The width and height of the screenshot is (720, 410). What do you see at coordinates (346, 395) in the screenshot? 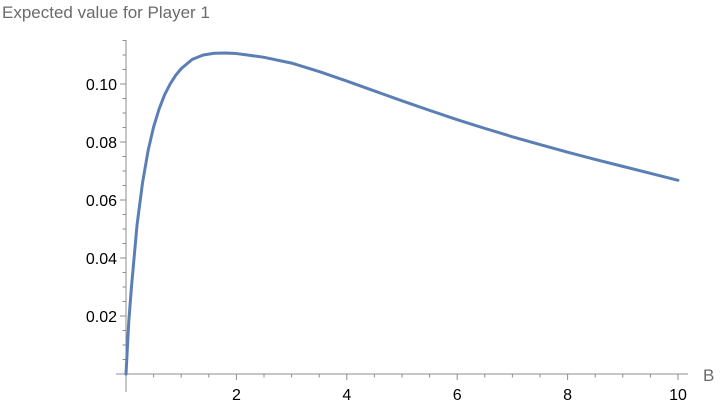
I see `x-tick-label: 4` at bounding box center [346, 395].